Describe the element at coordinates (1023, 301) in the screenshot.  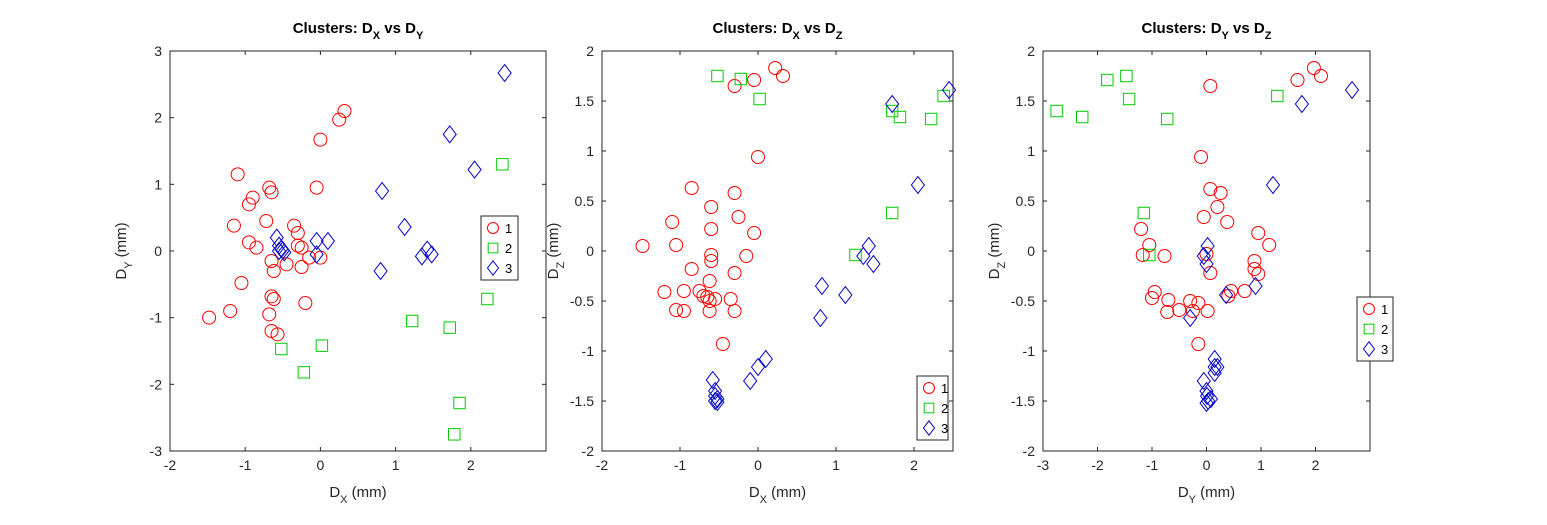
I see `y-tick-label: -0.5` at that location.